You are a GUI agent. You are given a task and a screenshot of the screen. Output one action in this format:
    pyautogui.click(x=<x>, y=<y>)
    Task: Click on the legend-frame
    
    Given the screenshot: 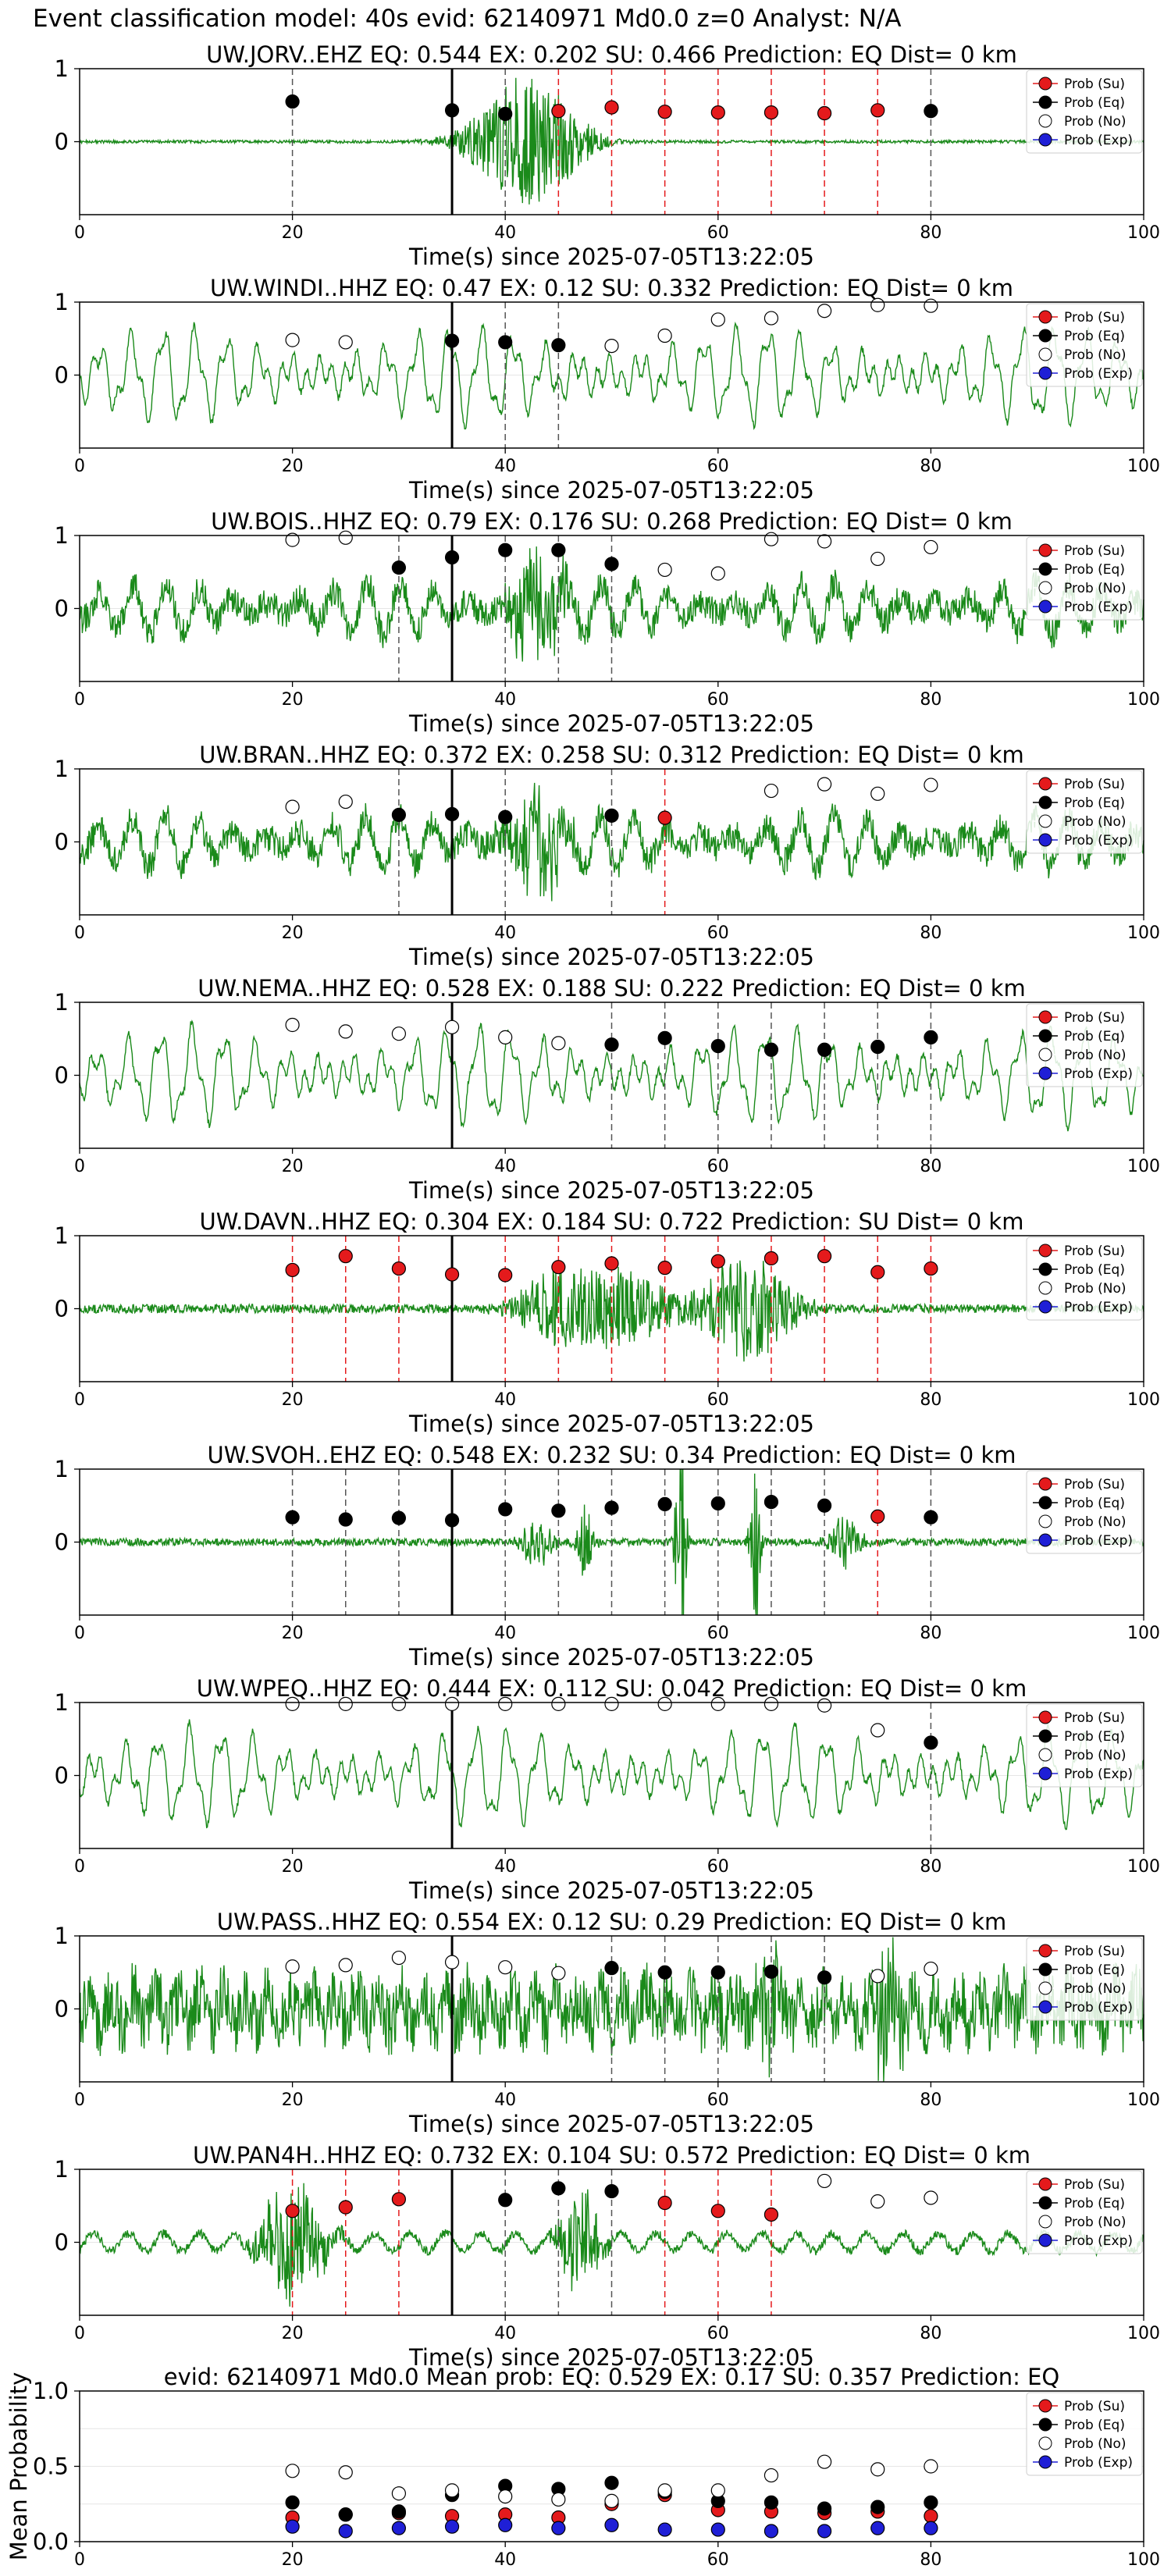 What is the action you would take?
    pyautogui.click(x=1084, y=2212)
    